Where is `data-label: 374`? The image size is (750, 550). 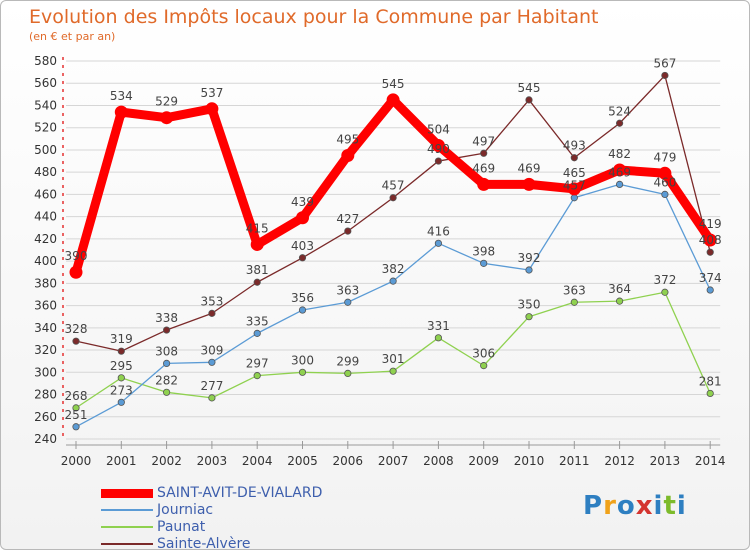 data-label: 374 is located at coordinates (710, 278).